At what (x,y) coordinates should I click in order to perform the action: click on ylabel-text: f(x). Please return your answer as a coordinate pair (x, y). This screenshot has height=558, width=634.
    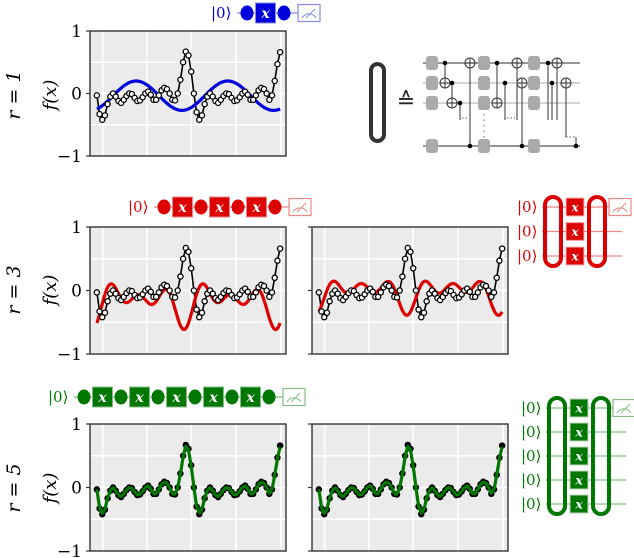
    Looking at the image, I should click on (50, 96).